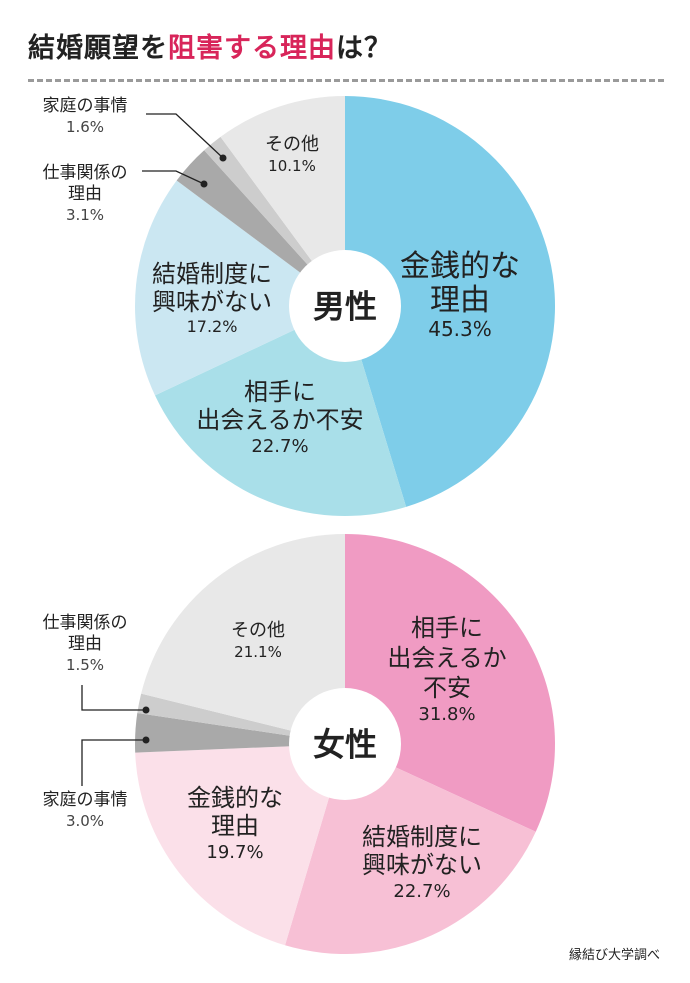  I want to click on center-label: 女性, so click(345, 745).